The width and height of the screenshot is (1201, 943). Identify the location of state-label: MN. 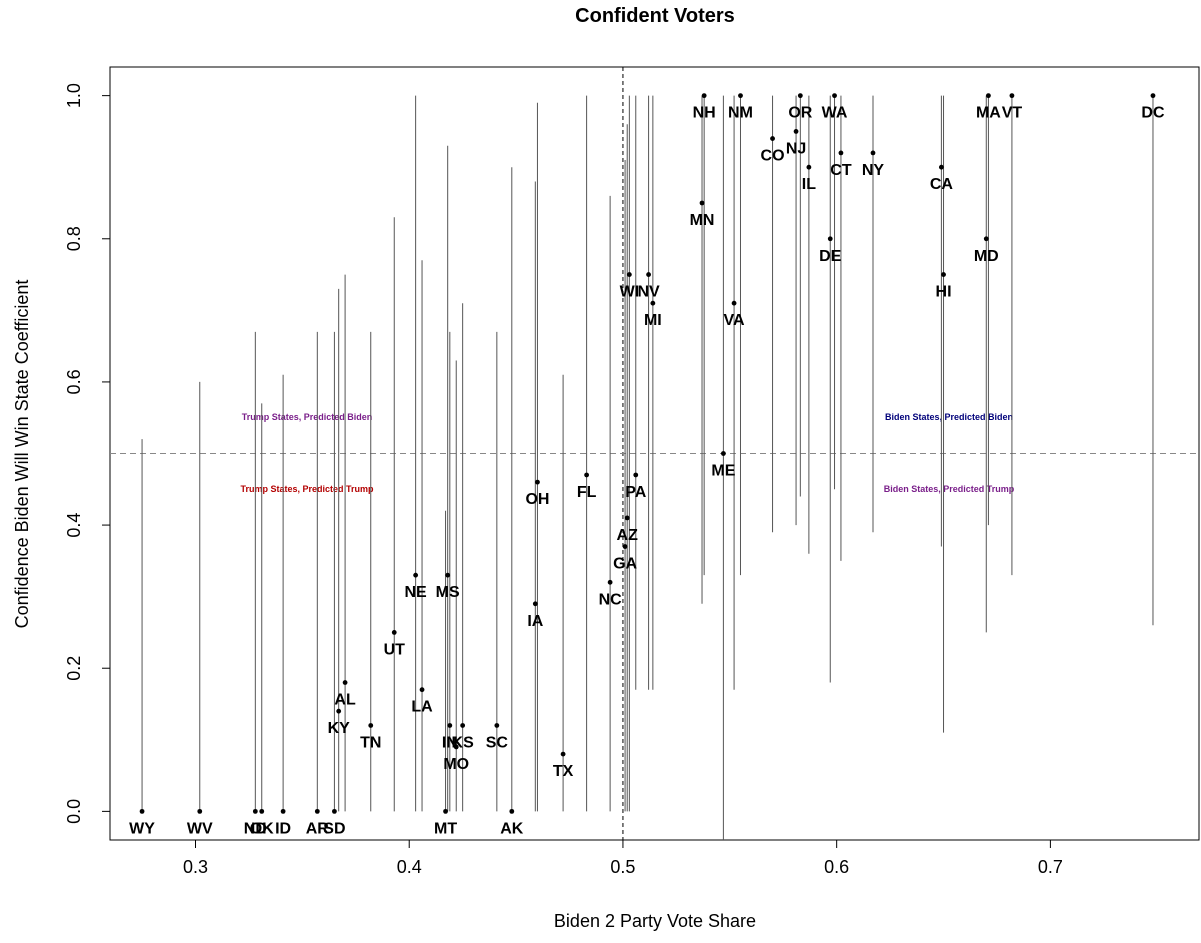
(702, 220).